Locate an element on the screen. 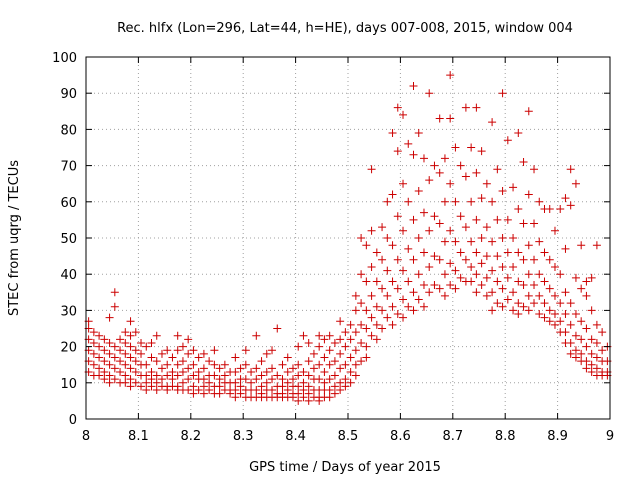 This screenshot has width=640, height=480. x-tick-label: 8.9 is located at coordinates (557, 436).